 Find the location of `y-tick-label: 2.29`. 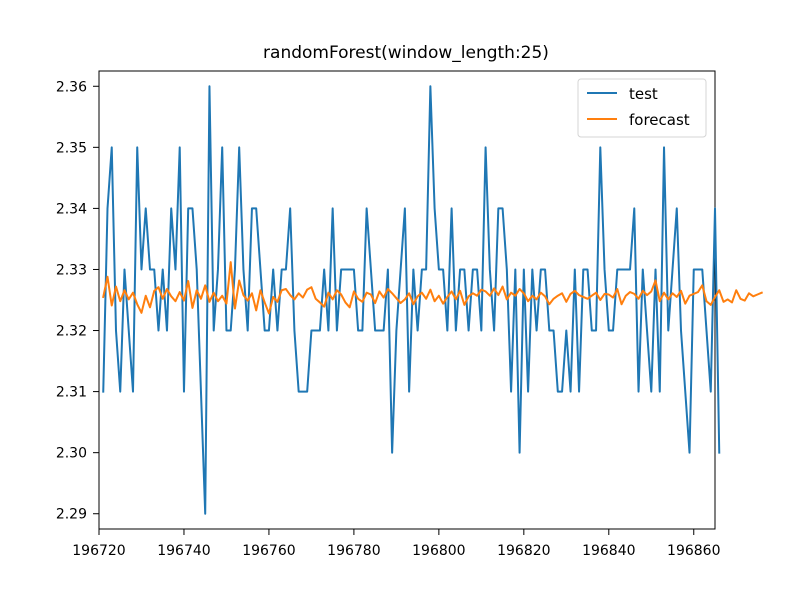

y-tick-label: 2.29 is located at coordinates (71, 515).